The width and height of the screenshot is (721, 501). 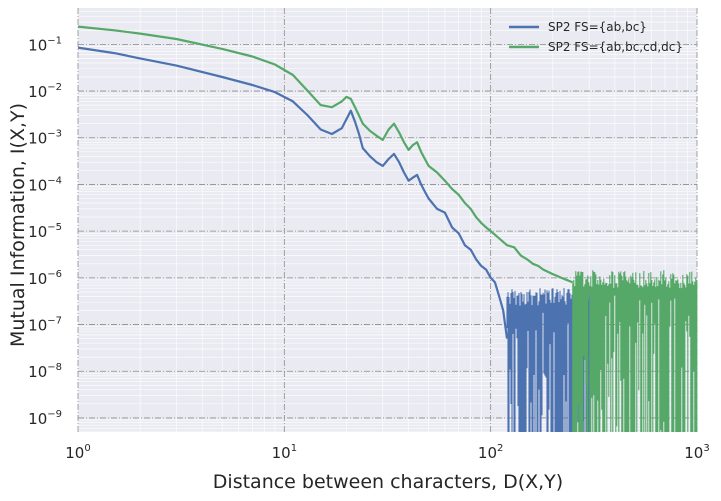 I want to click on y-tick-label: 10⁻⁵, so click(x=45, y=231).